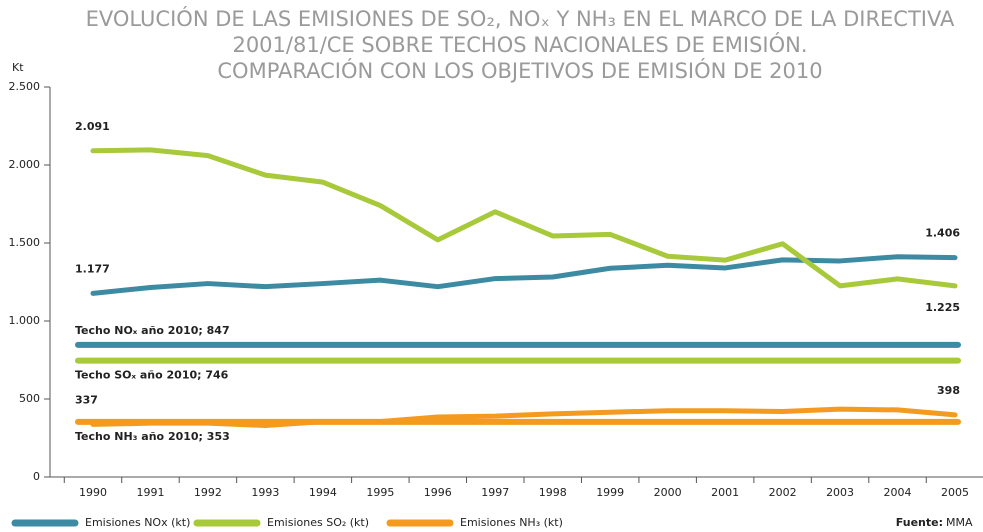 The width and height of the screenshot is (983, 532). Describe the element at coordinates (511, 522) in the screenshot. I see `legend-label: Emisiones NH₃ (kt)` at that location.